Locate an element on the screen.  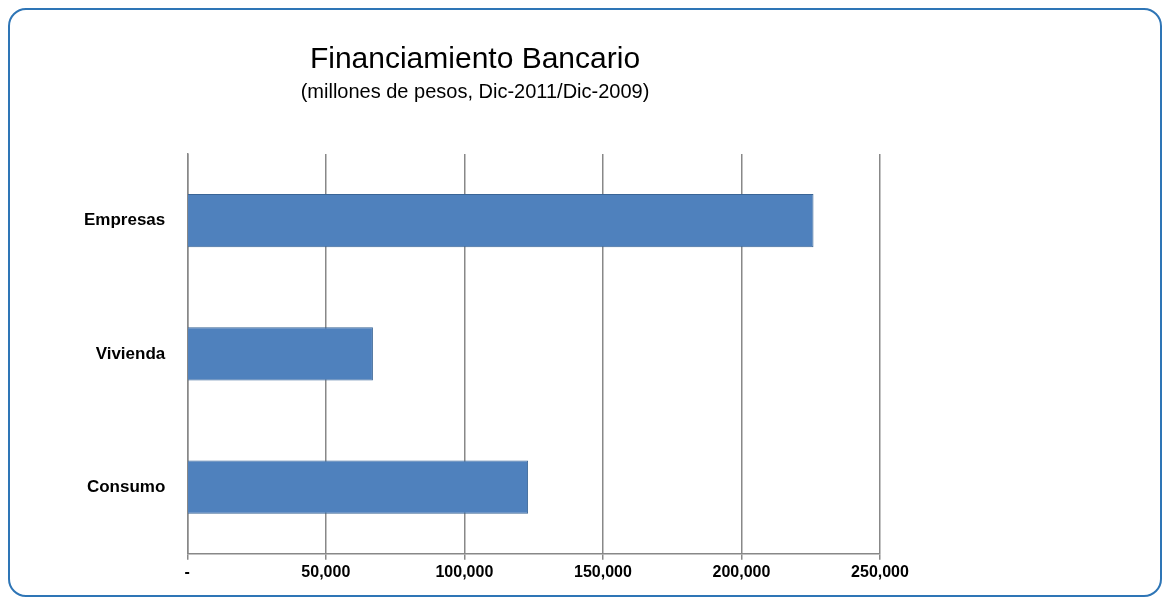
y-tick-label: Empresas is located at coordinates (124, 220).